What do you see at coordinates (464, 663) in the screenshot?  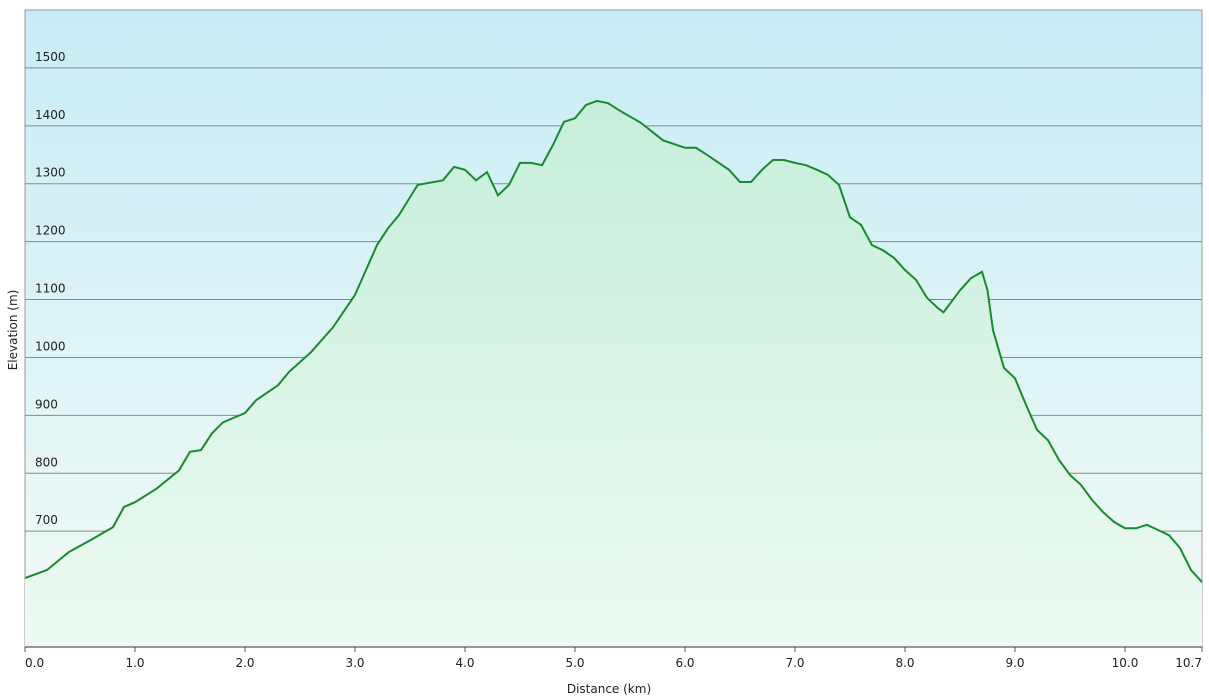 I see `x-tick-label: 4.0` at bounding box center [464, 663].